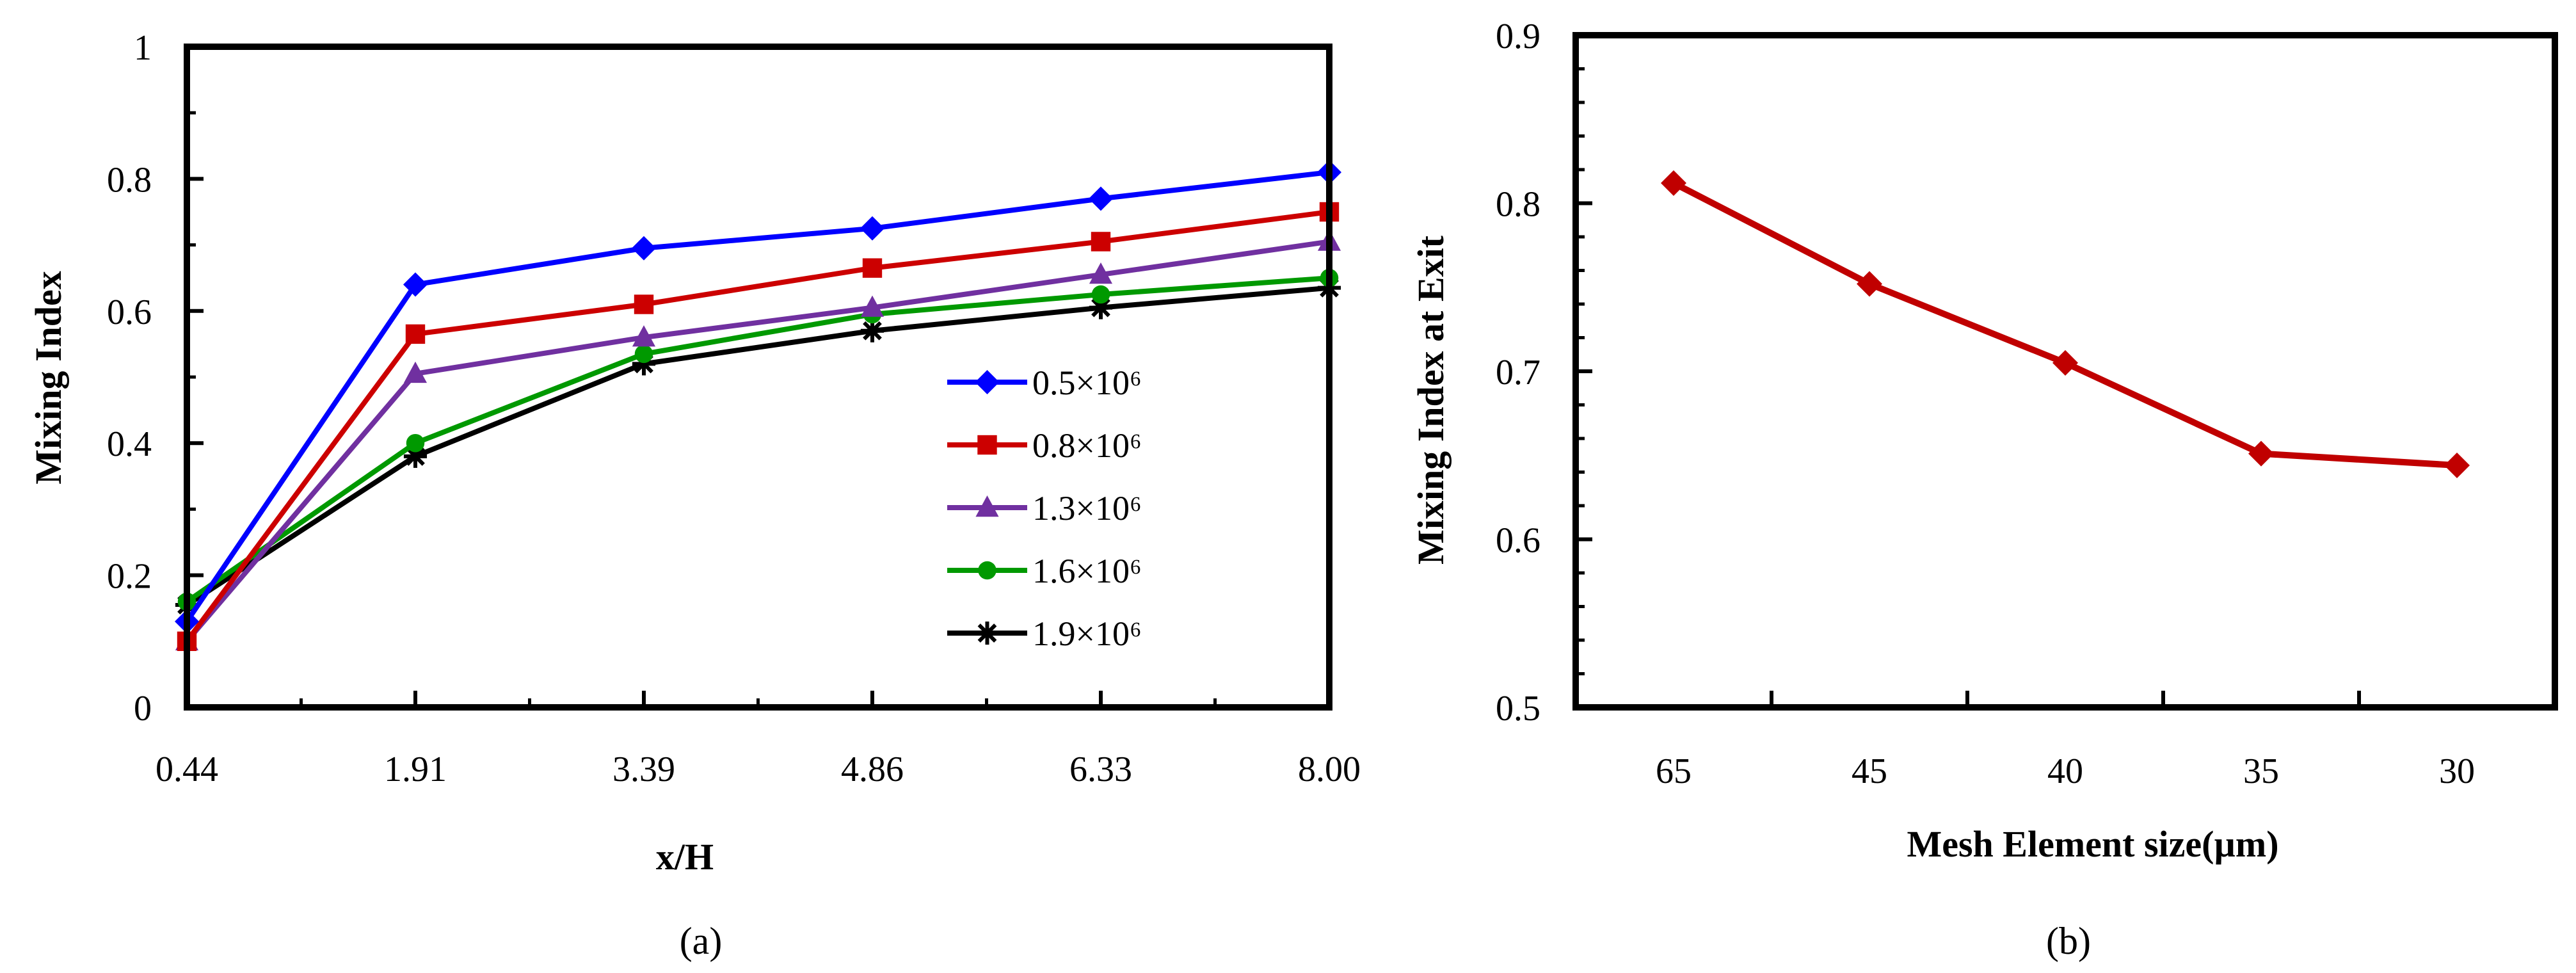 This screenshot has height=973, width=2576. I want to click on chart-b-y-tick-label: 0.9, so click(1518, 36).